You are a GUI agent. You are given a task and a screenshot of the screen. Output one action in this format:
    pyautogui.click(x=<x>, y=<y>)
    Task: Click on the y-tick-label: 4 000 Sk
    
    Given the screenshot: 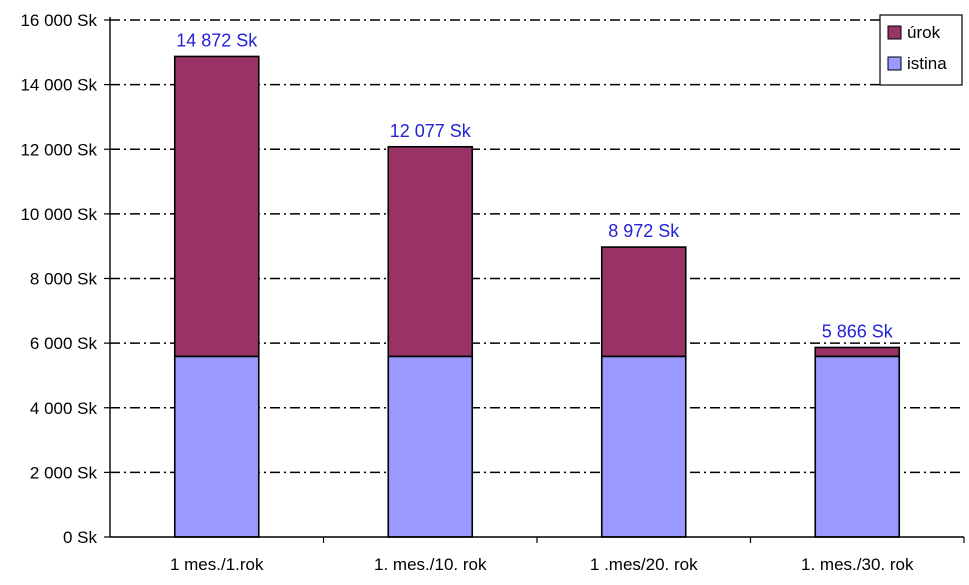 What is the action you would take?
    pyautogui.click(x=64, y=408)
    